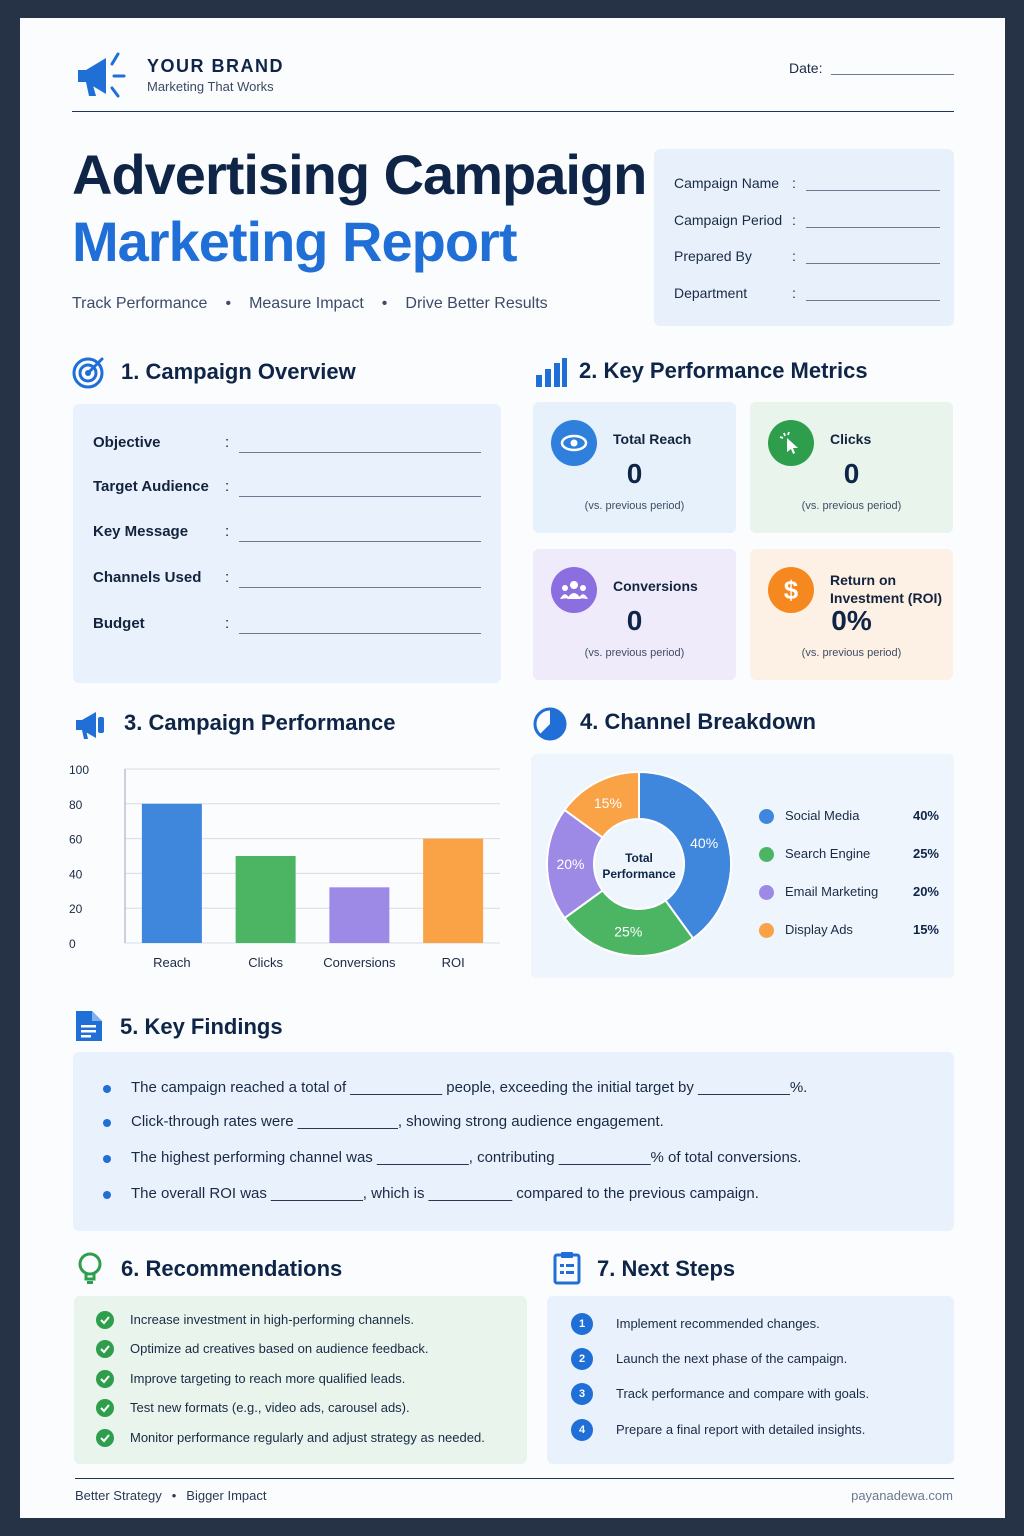 Image resolution: width=1024 pixels, height=1536 pixels. What do you see at coordinates (88, 373) in the screenshot?
I see `target-icon` at bounding box center [88, 373].